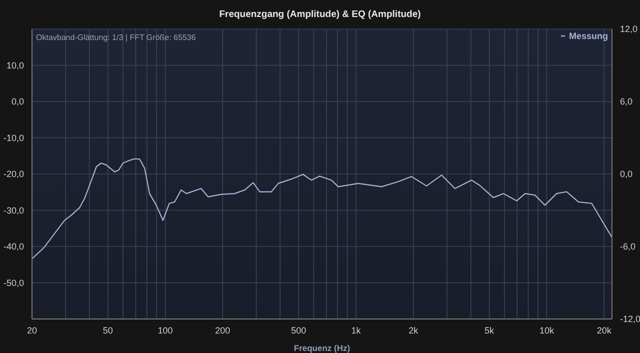 This screenshot has width=640, height=353. I want to click on x-tick-label: 500, so click(298, 330).